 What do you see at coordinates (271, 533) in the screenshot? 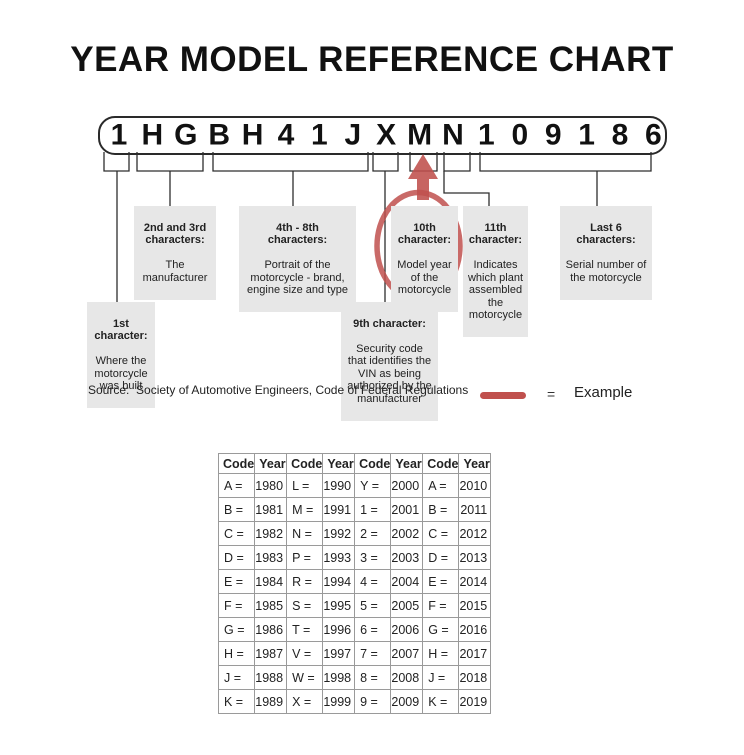
I see `year-cell: 1982` at bounding box center [271, 533].